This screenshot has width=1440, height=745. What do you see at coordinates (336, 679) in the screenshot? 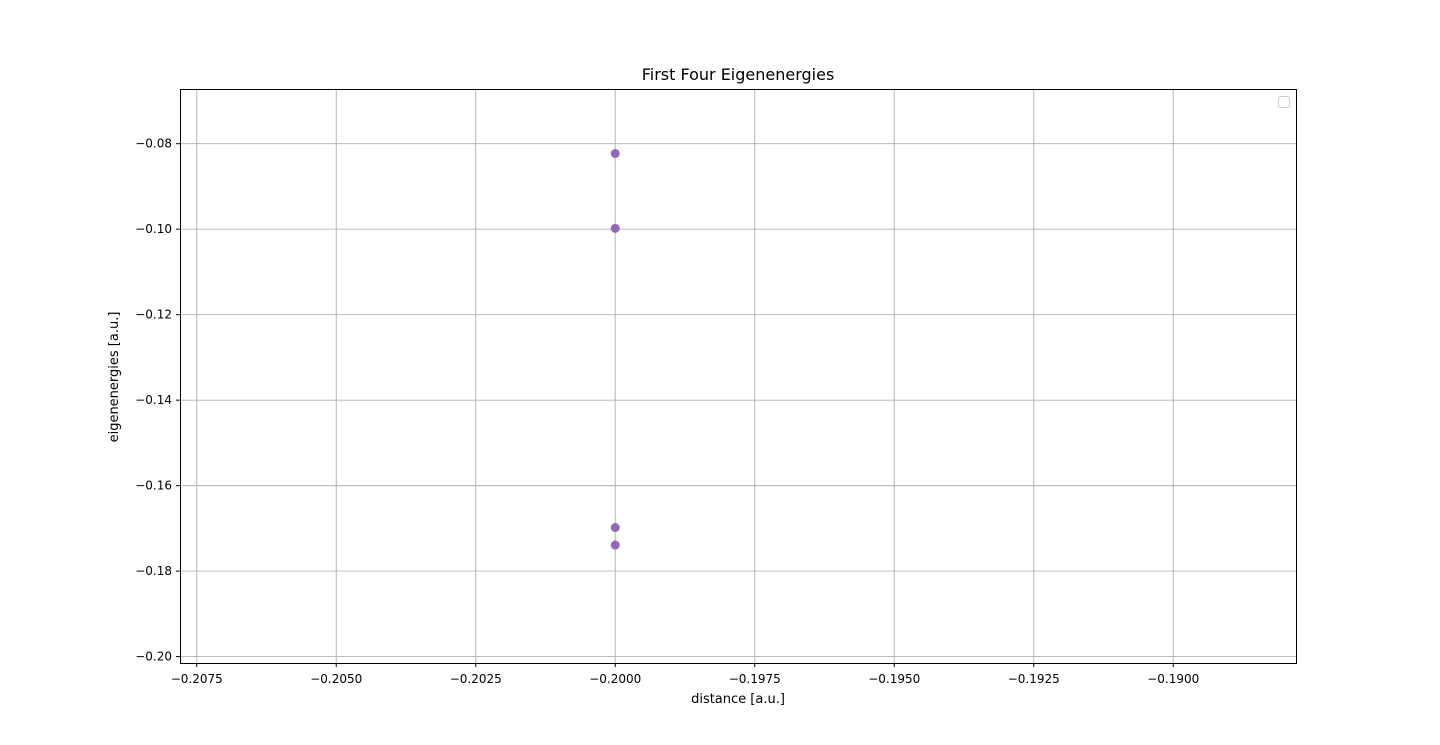
I see `x-tick-label: −0.2050` at bounding box center [336, 679].